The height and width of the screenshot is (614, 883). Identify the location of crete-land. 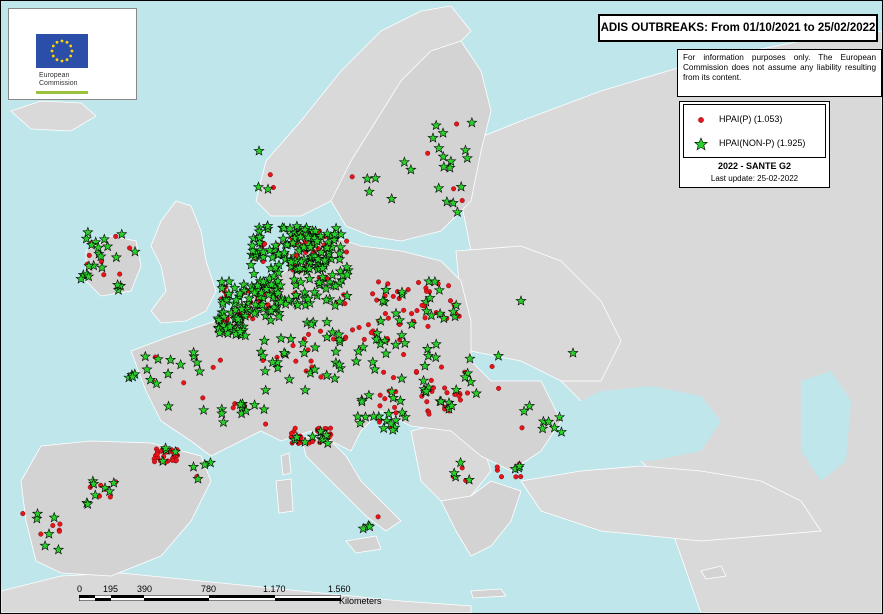
(488, 593).